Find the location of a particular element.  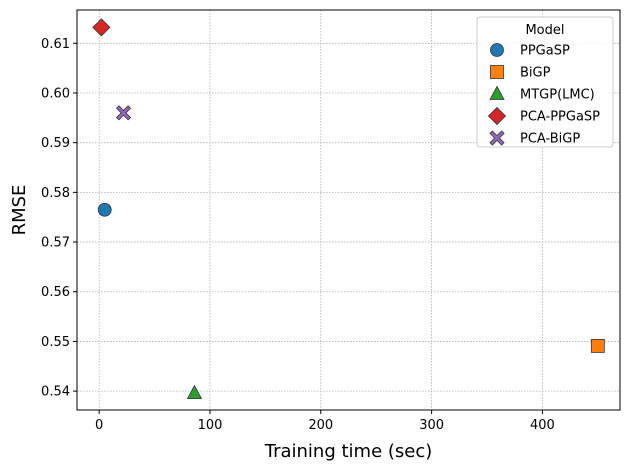

y-tick-label: 0.54 is located at coordinates (55, 392).